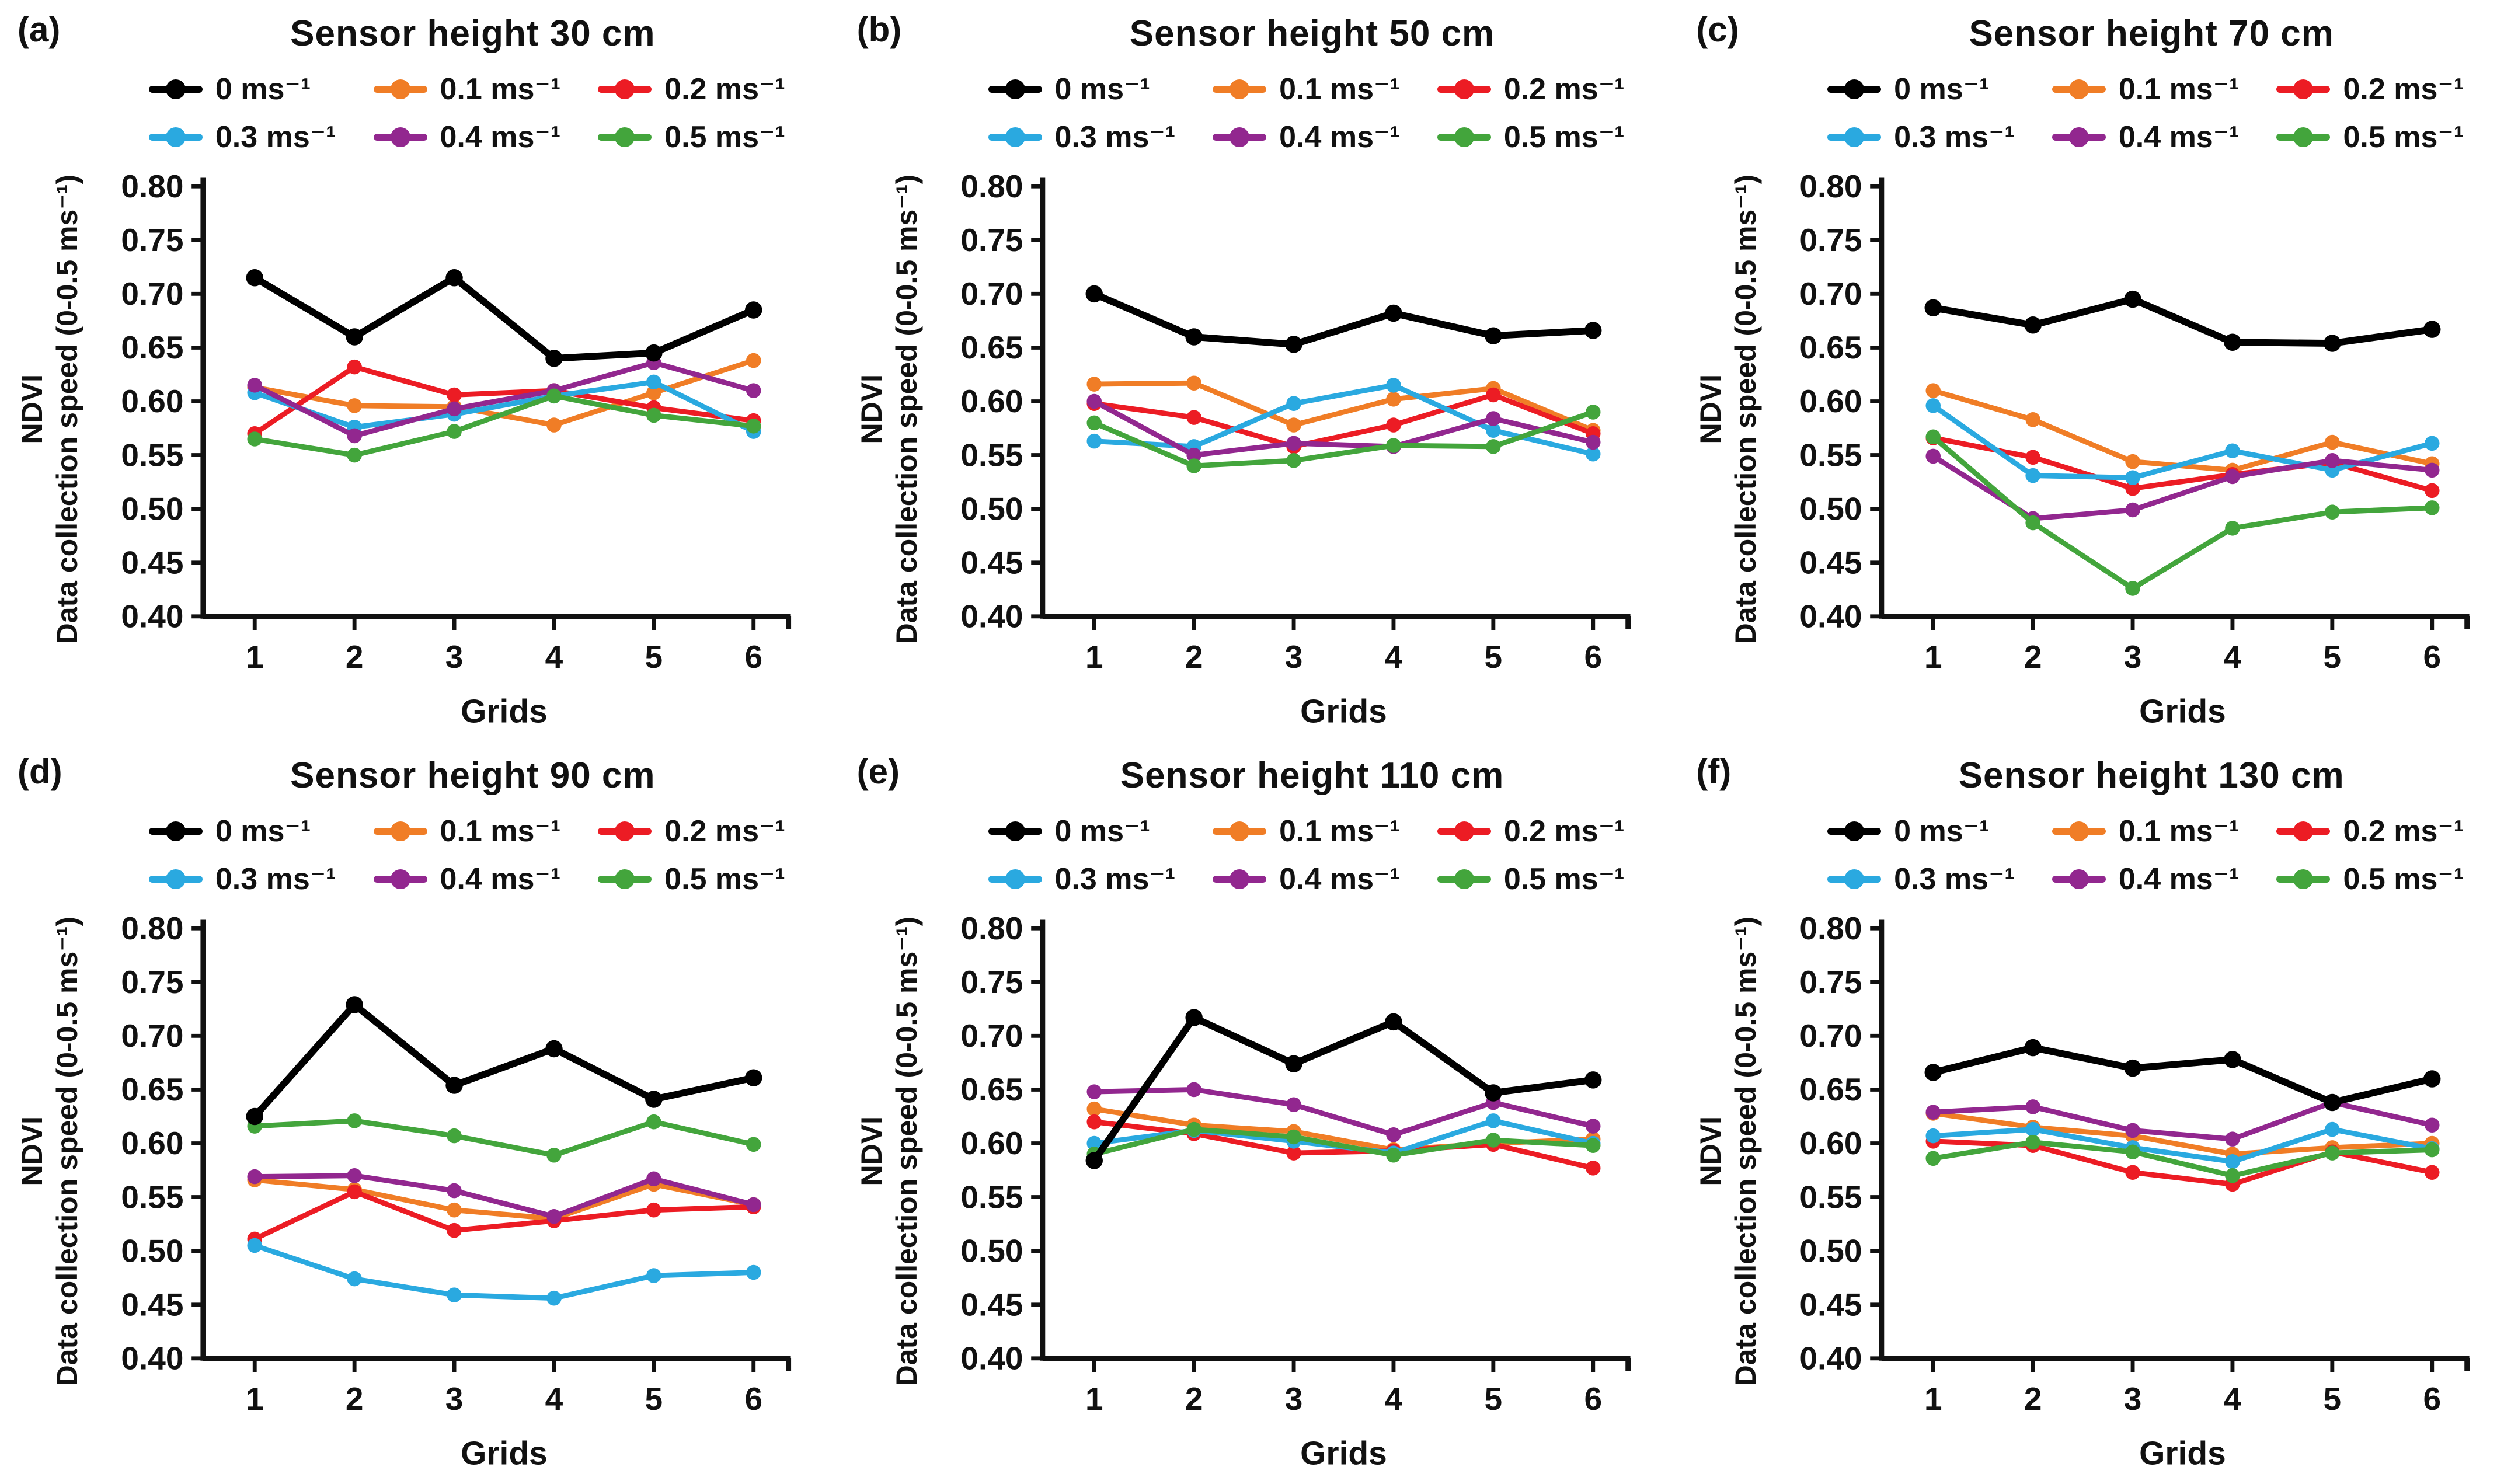 This screenshot has height=1484, width=2518. I want to click on legend-item-label: 0.3 ms⁻¹, so click(275, 137).